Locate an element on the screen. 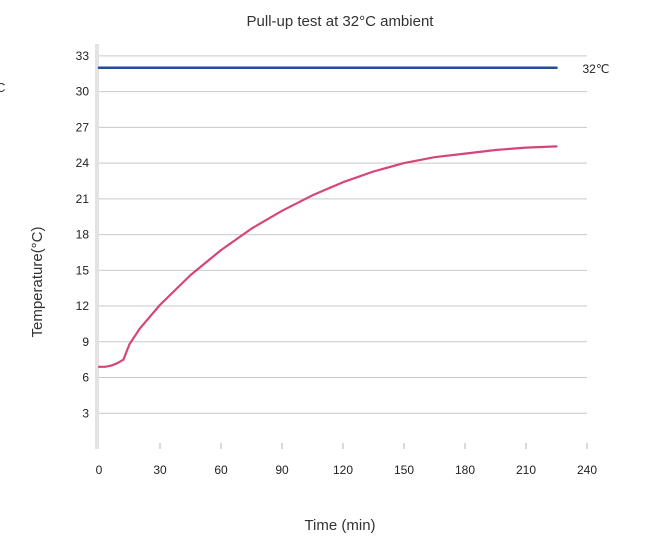 This screenshot has width=652, height=540. y-tick-label-27: 27 is located at coordinates (83, 127).